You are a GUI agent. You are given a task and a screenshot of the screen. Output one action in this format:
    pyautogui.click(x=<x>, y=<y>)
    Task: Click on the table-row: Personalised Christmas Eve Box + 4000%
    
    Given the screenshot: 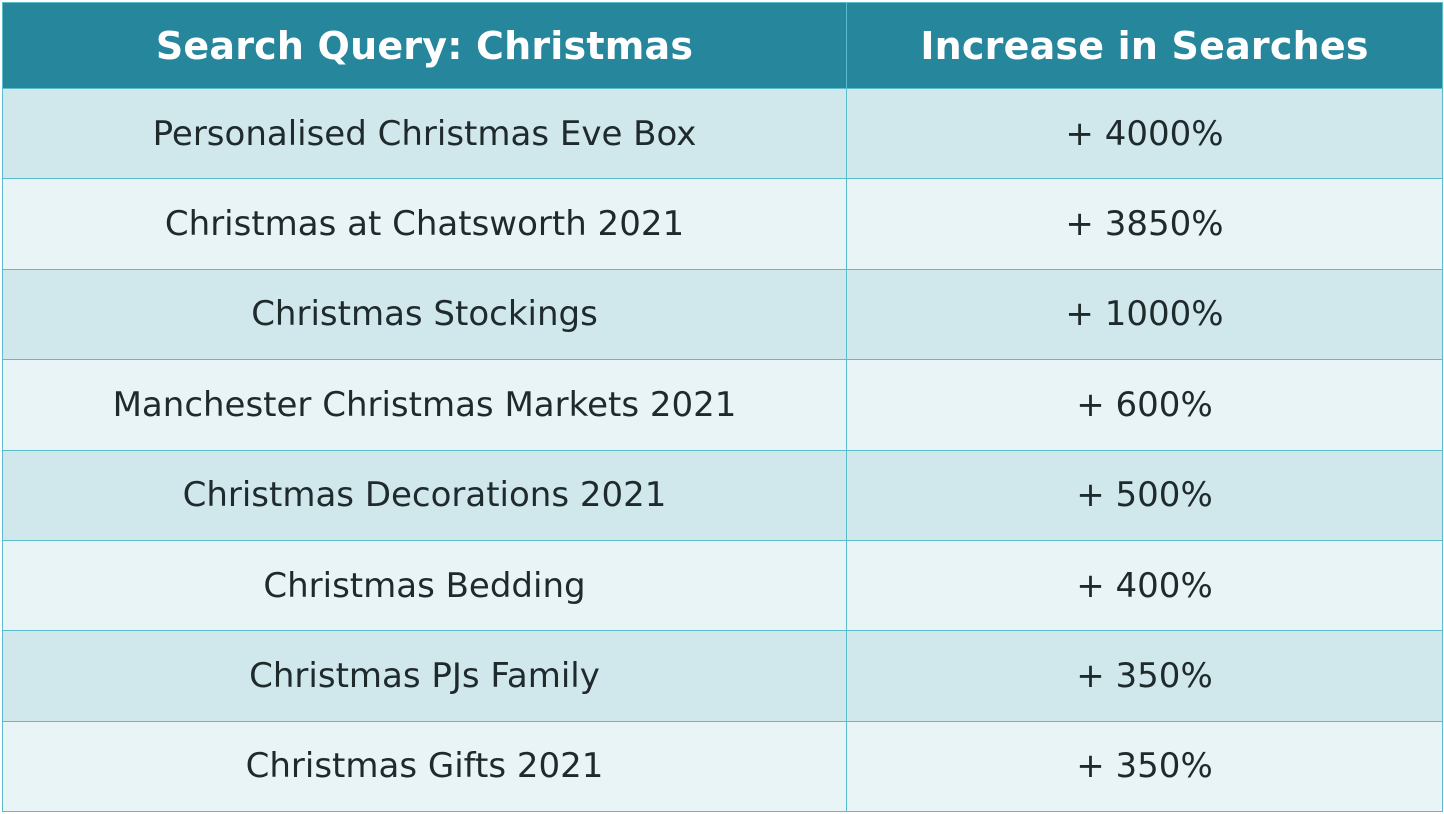 What is the action you would take?
    pyautogui.click(x=722, y=133)
    